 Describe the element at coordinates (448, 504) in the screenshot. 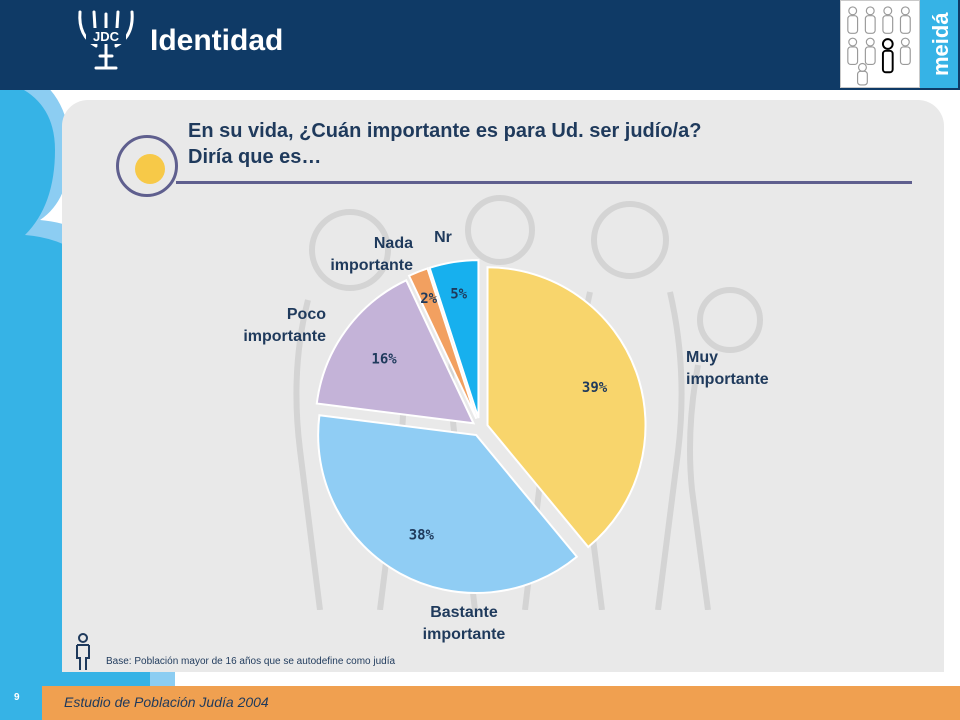

I see `pie-slice-bastante-importante` at that location.